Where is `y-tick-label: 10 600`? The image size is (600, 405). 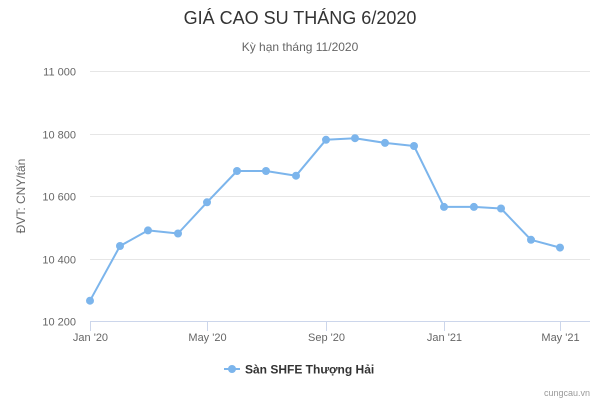
y-tick-label: 10 600 is located at coordinates (59, 198).